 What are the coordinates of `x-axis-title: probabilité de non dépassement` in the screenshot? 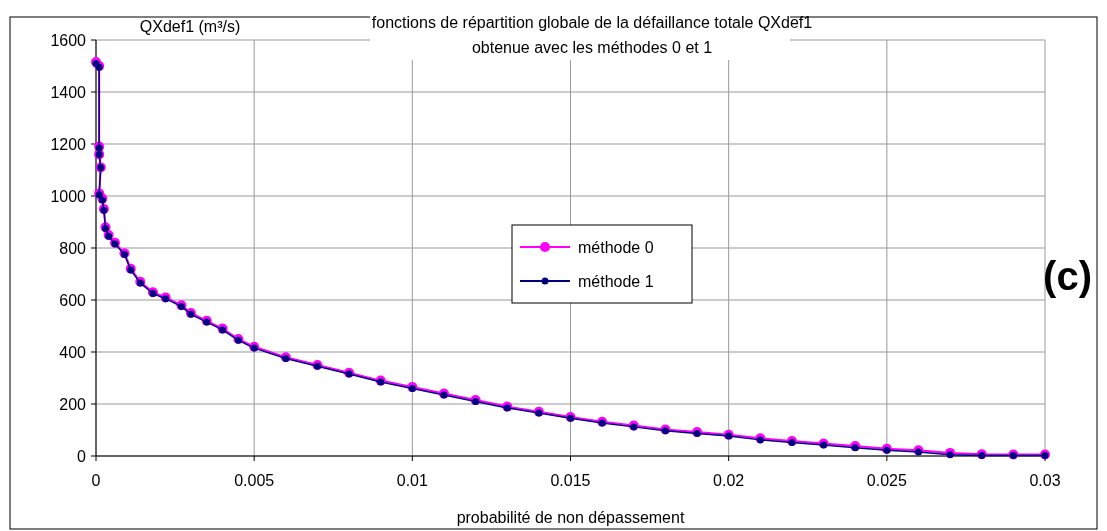 It's located at (570, 517).